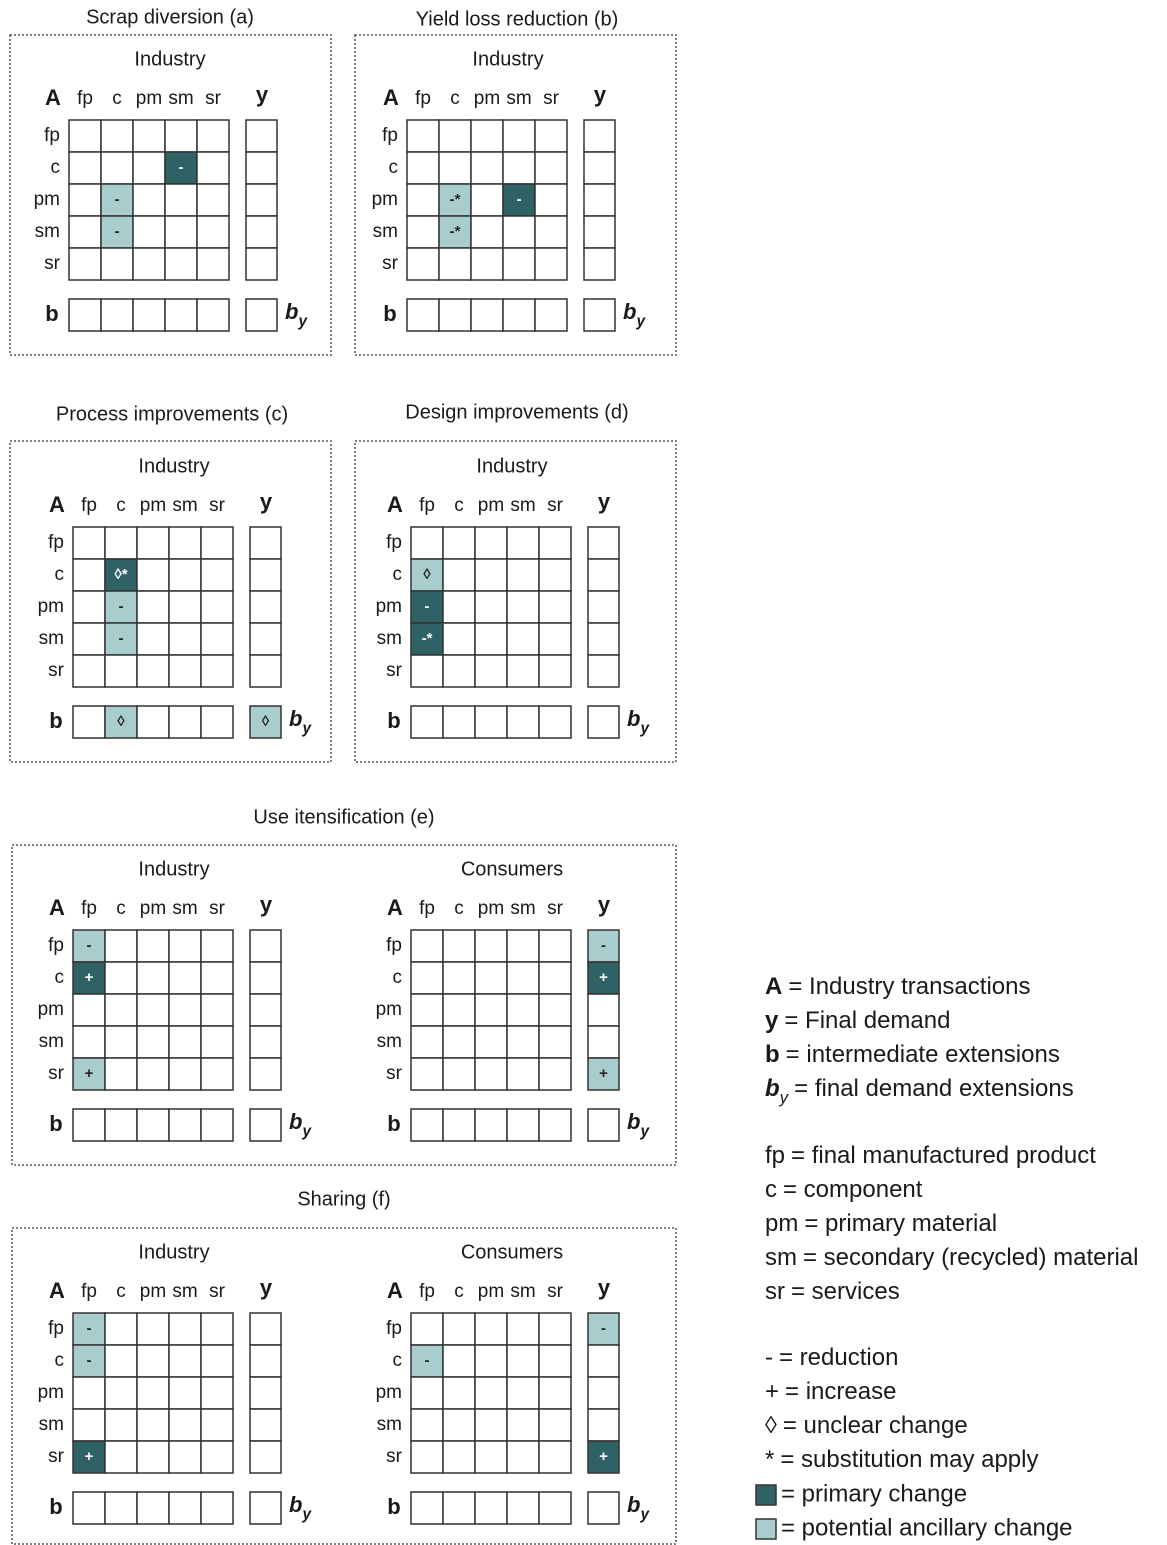 This screenshot has height=1545, width=1167. I want to click on panel-title: Design improvements (d), so click(516, 412).